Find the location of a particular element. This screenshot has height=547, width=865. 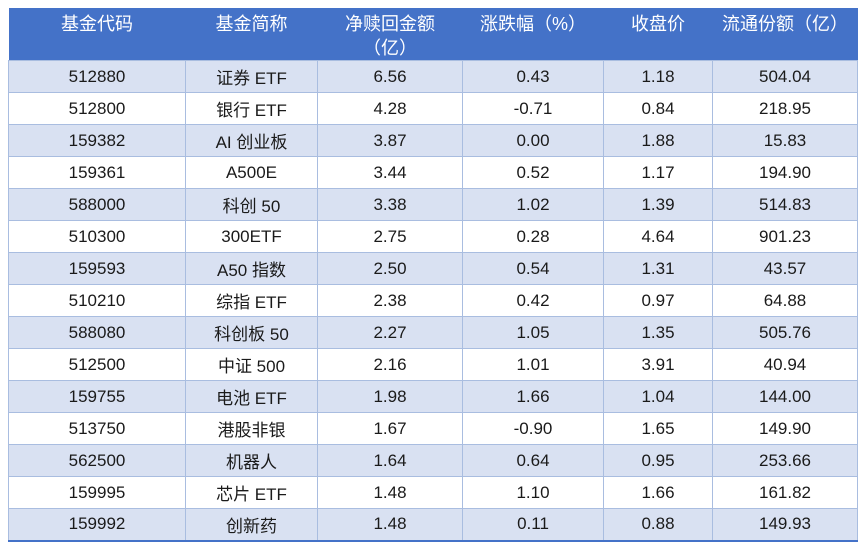

cell-name: 芯片 ETF is located at coordinates (251, 492).